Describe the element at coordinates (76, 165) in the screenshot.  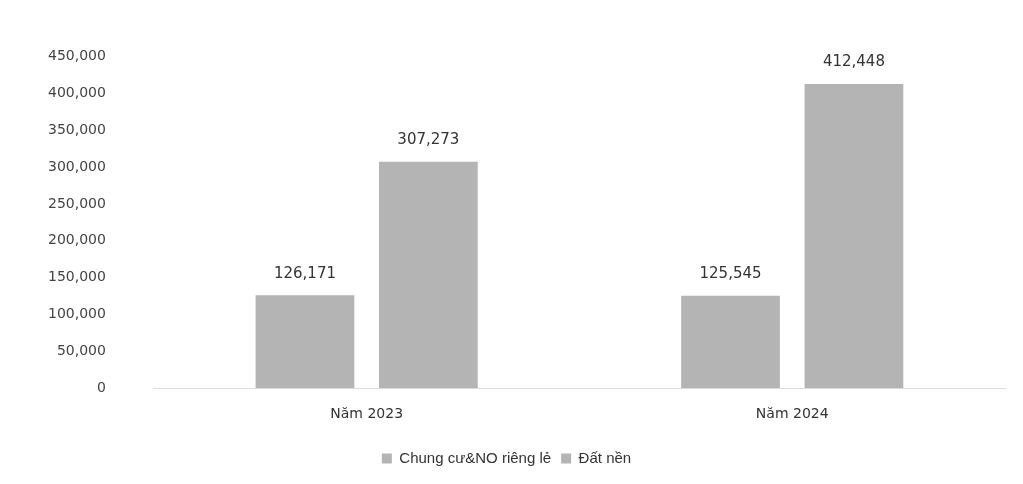
I see `y-tick-label: 300,000` at that location.